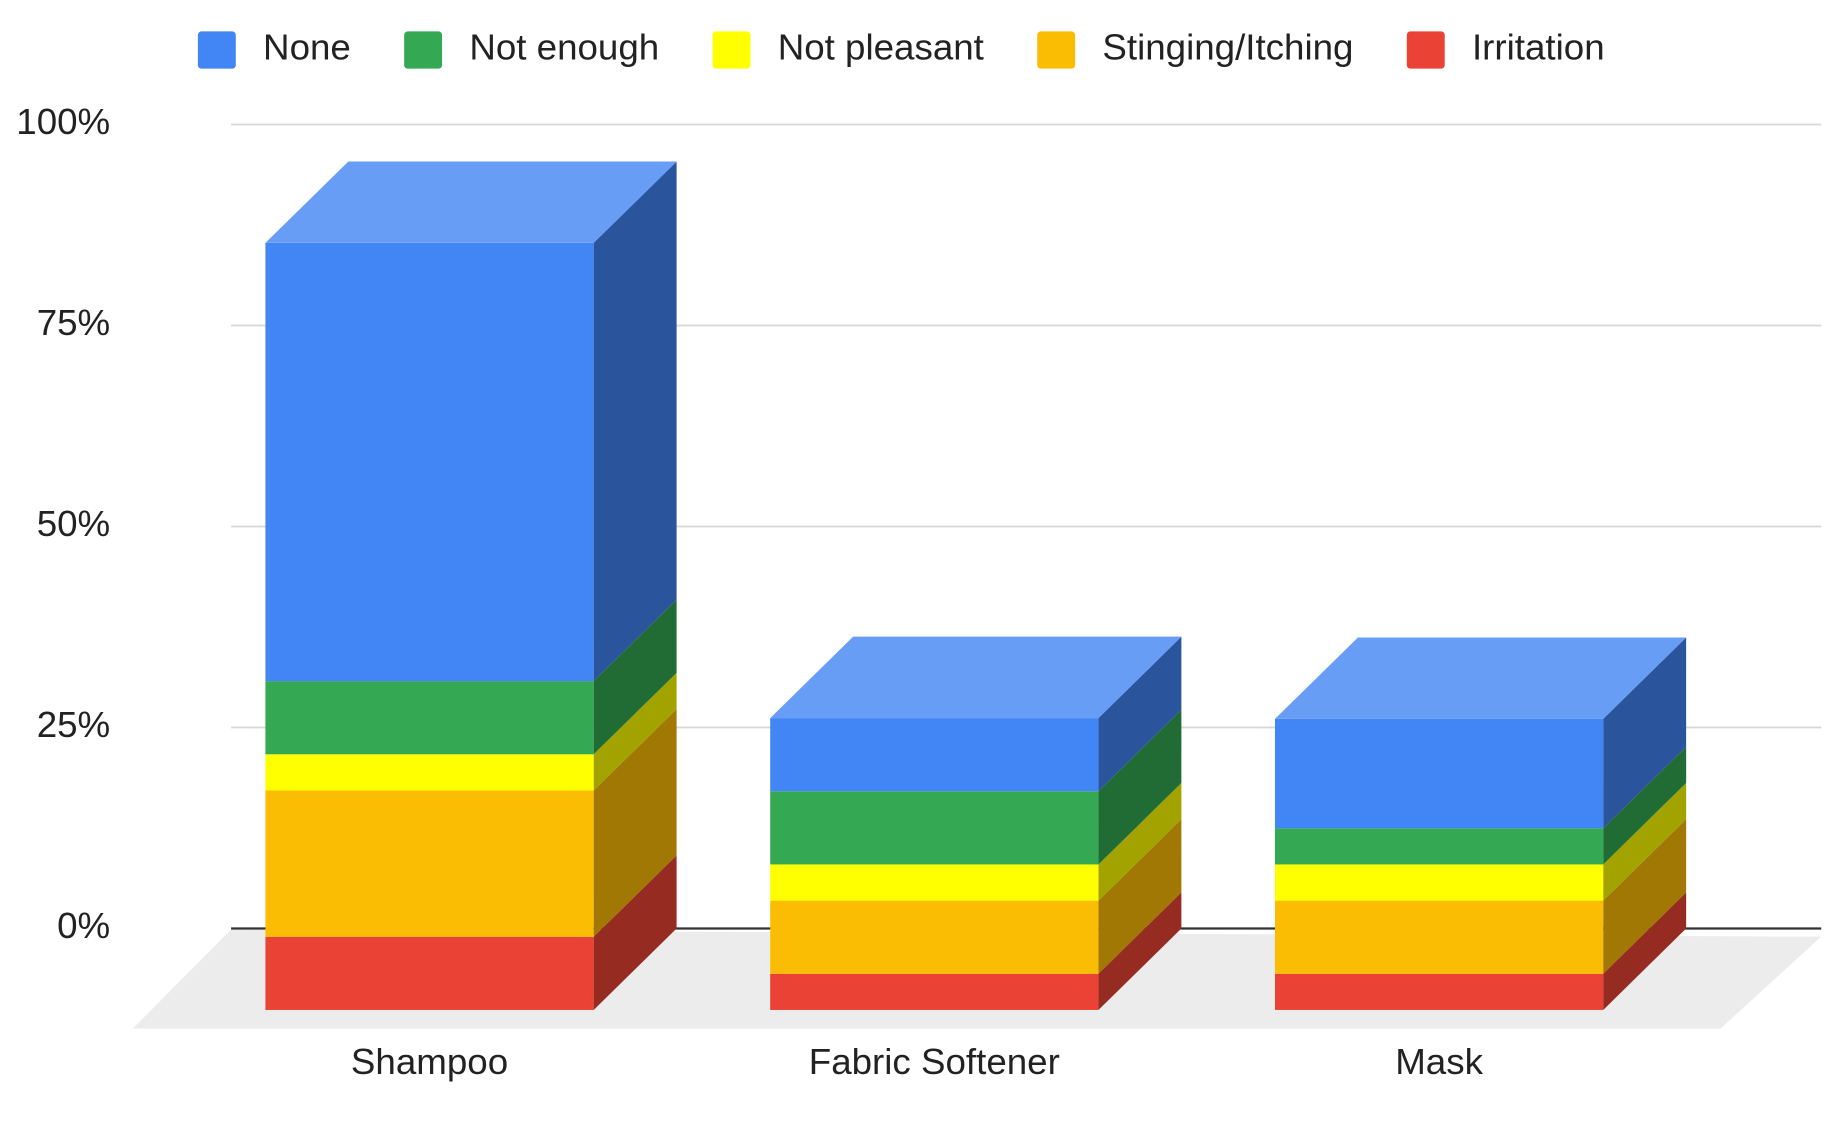 The image size is (1839, 1124). Describe the element at coordinates (934, 1061) in the screenshot. I see `x-tick-label: Fabric Softener` at that location.